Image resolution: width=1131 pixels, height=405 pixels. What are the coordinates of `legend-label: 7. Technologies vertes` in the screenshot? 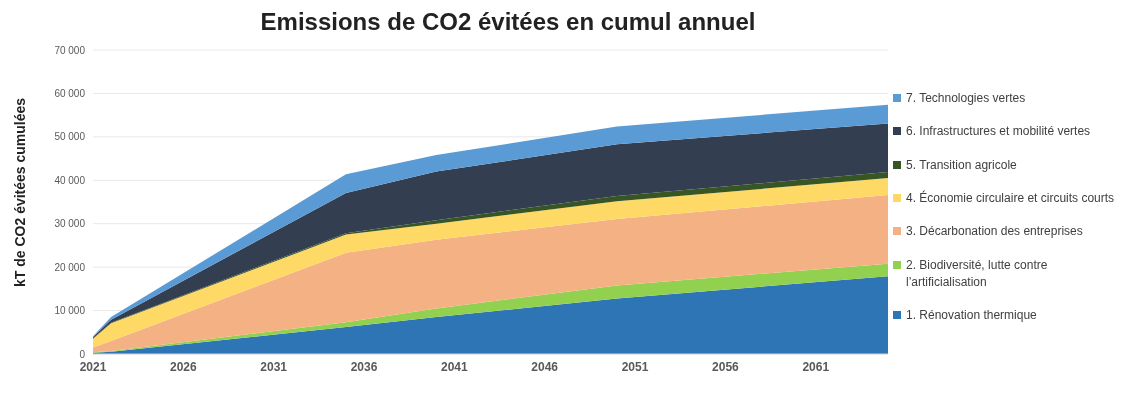 It's located at (966, 99).